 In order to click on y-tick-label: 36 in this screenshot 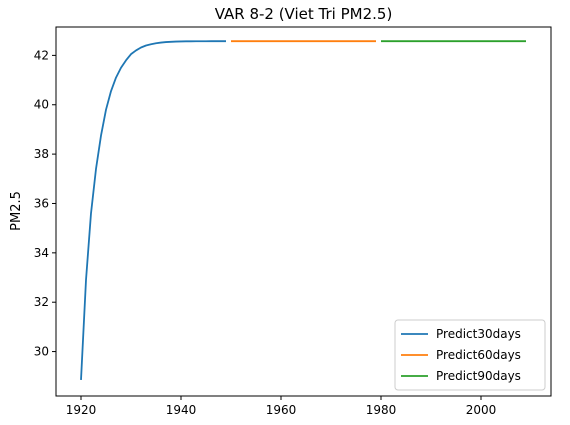, I will do `click(41, 203)`.